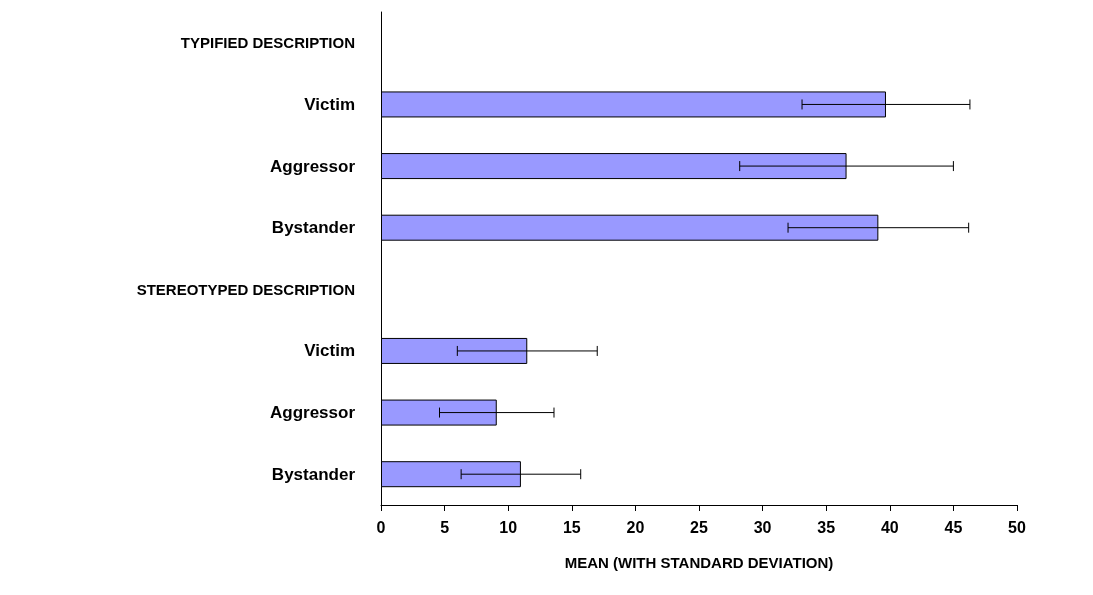  I want to click on x-tick-label: 50, so click(1017, 527).